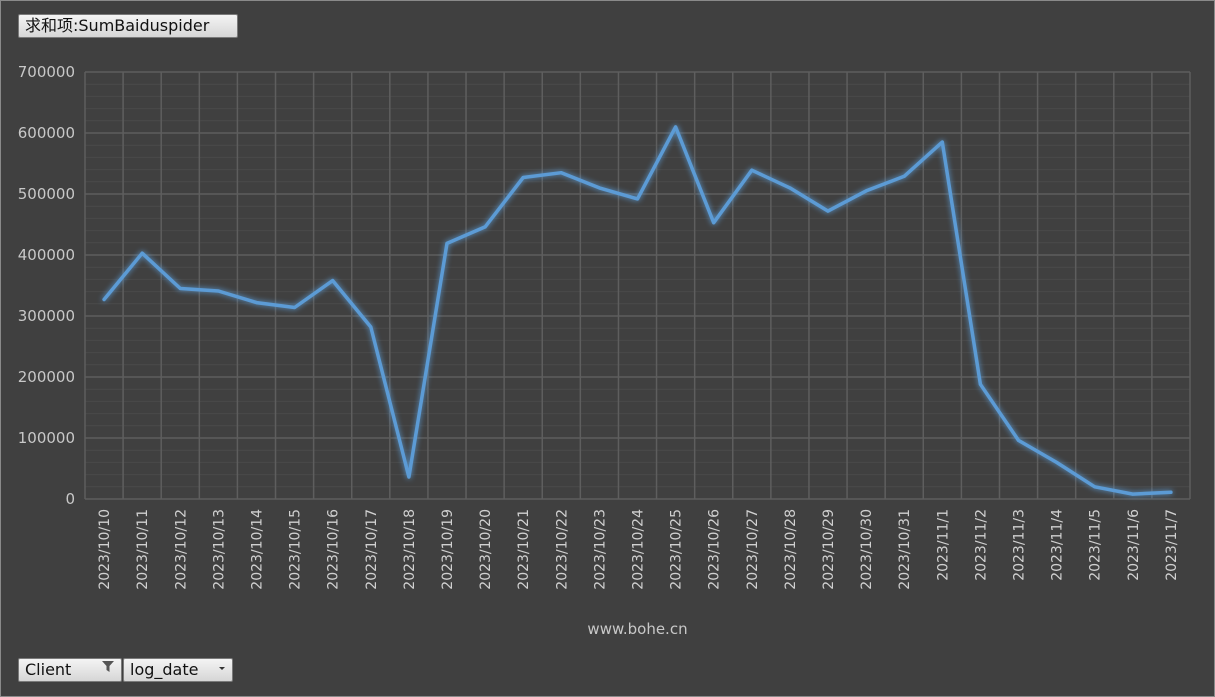 The width and height of the screenshot is (1215, 697). Describe the element at coordinates (372, 549) in the screenshot. I see `x-tick-label: 2023/10/17` at that location.